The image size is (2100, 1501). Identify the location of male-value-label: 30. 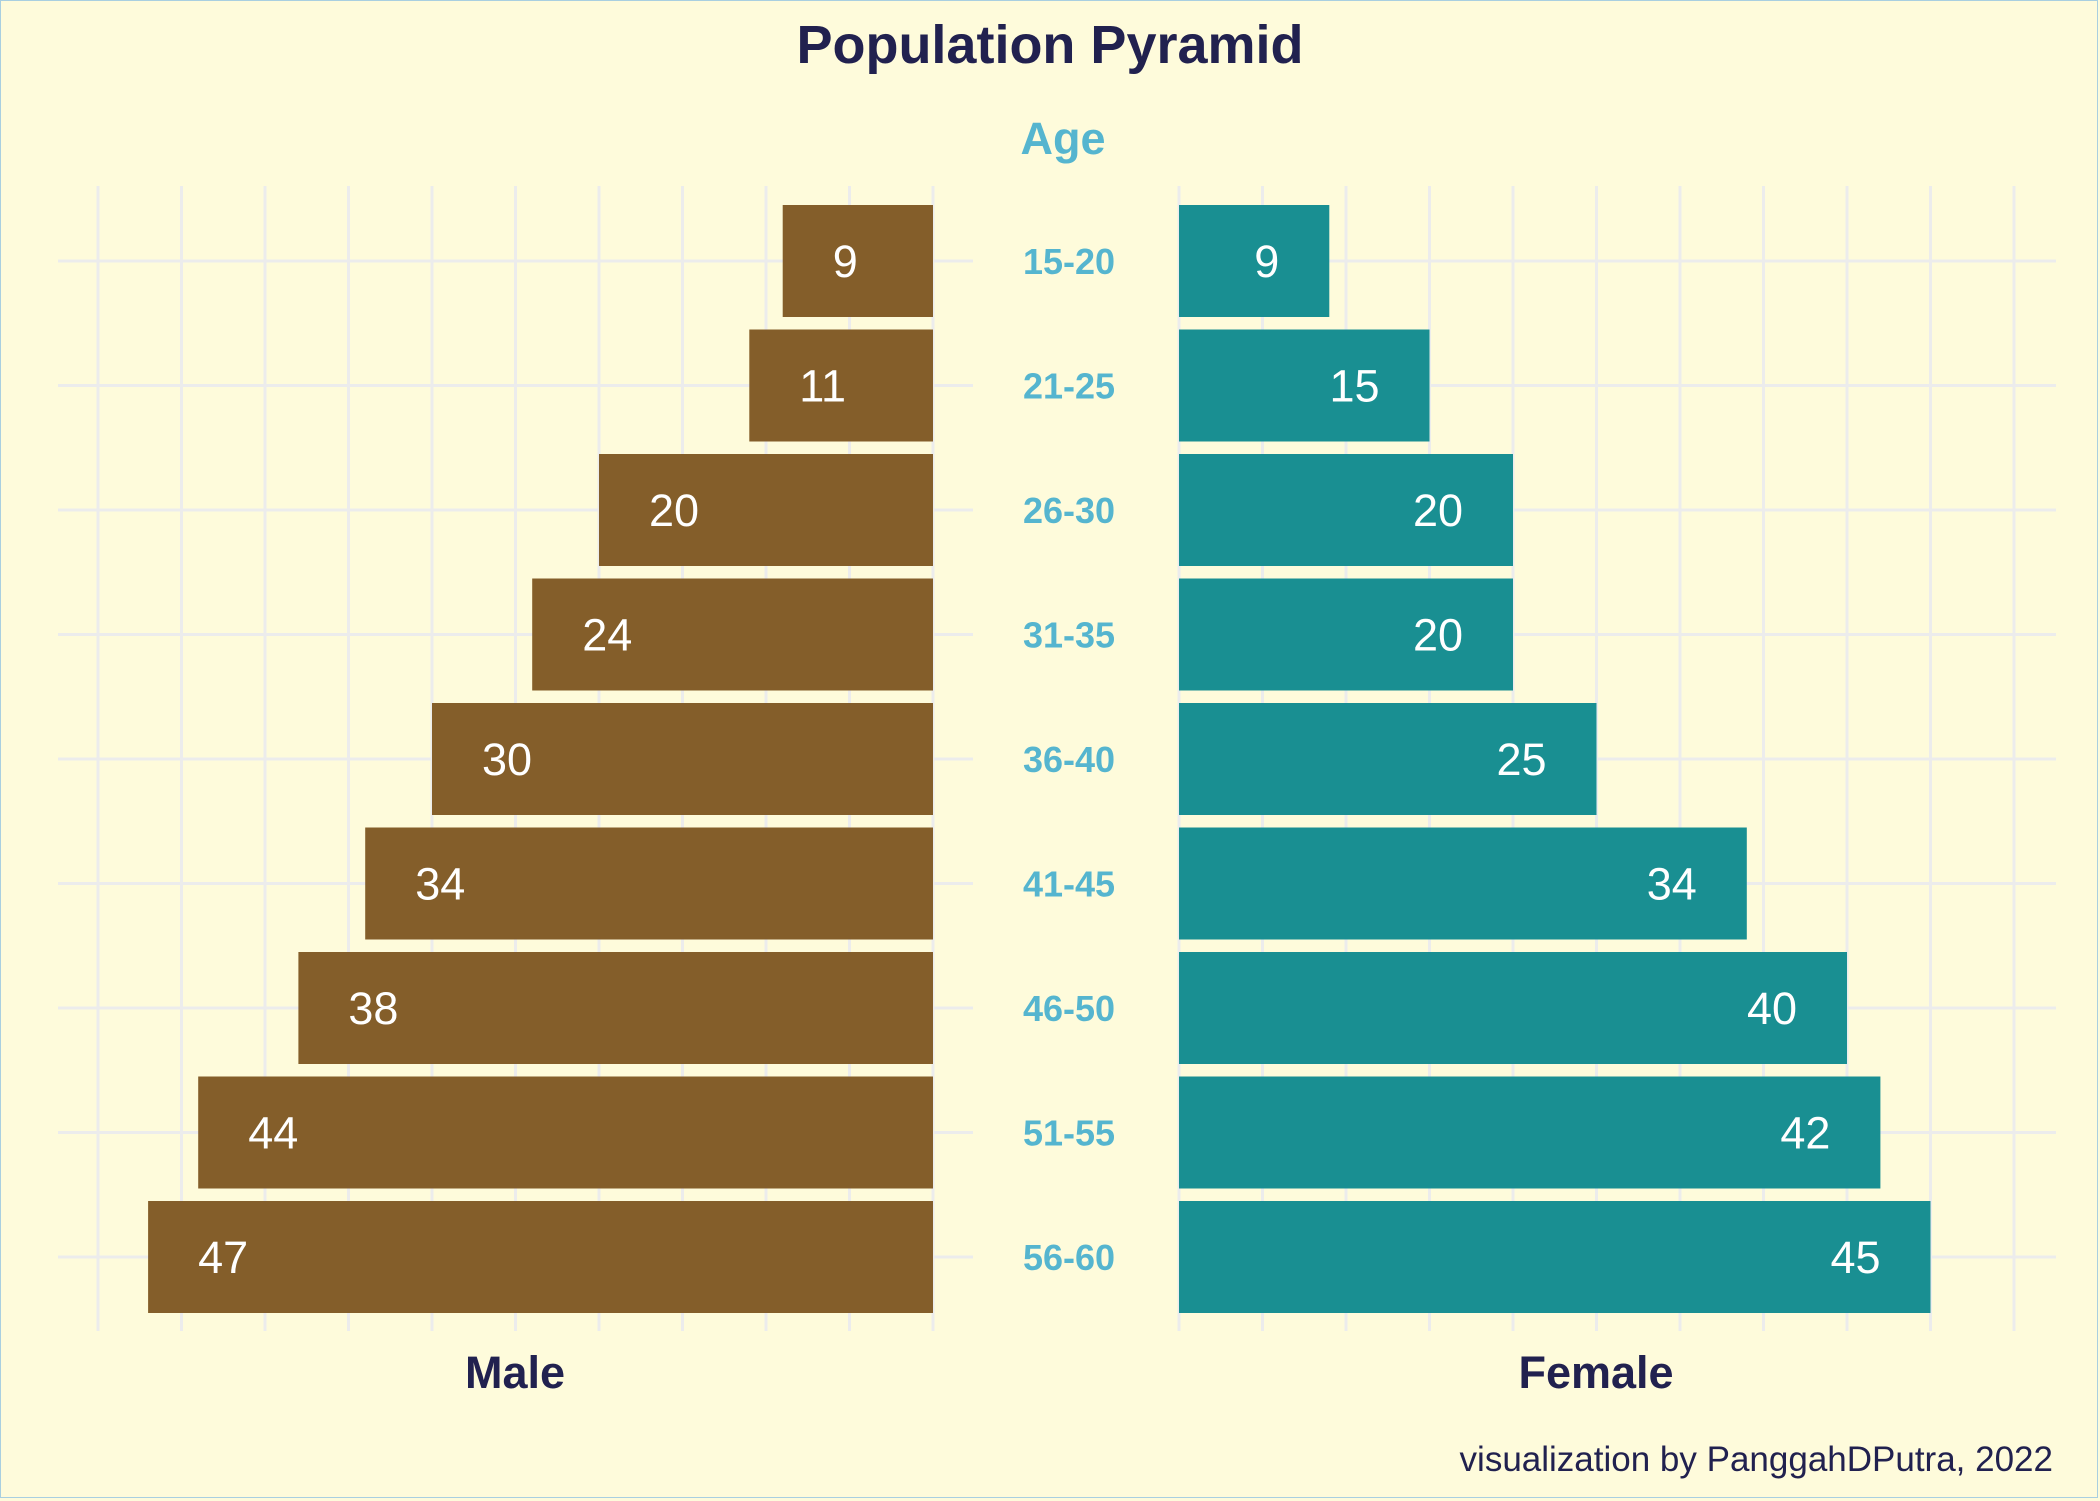
(507, 759).